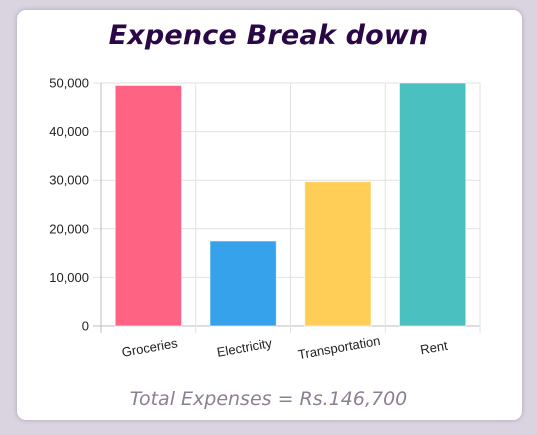  What do you see at coordinates (69, 131) in the screenshot?
I see `y-tick-label: 40,000` at bounding box center [69, 131].